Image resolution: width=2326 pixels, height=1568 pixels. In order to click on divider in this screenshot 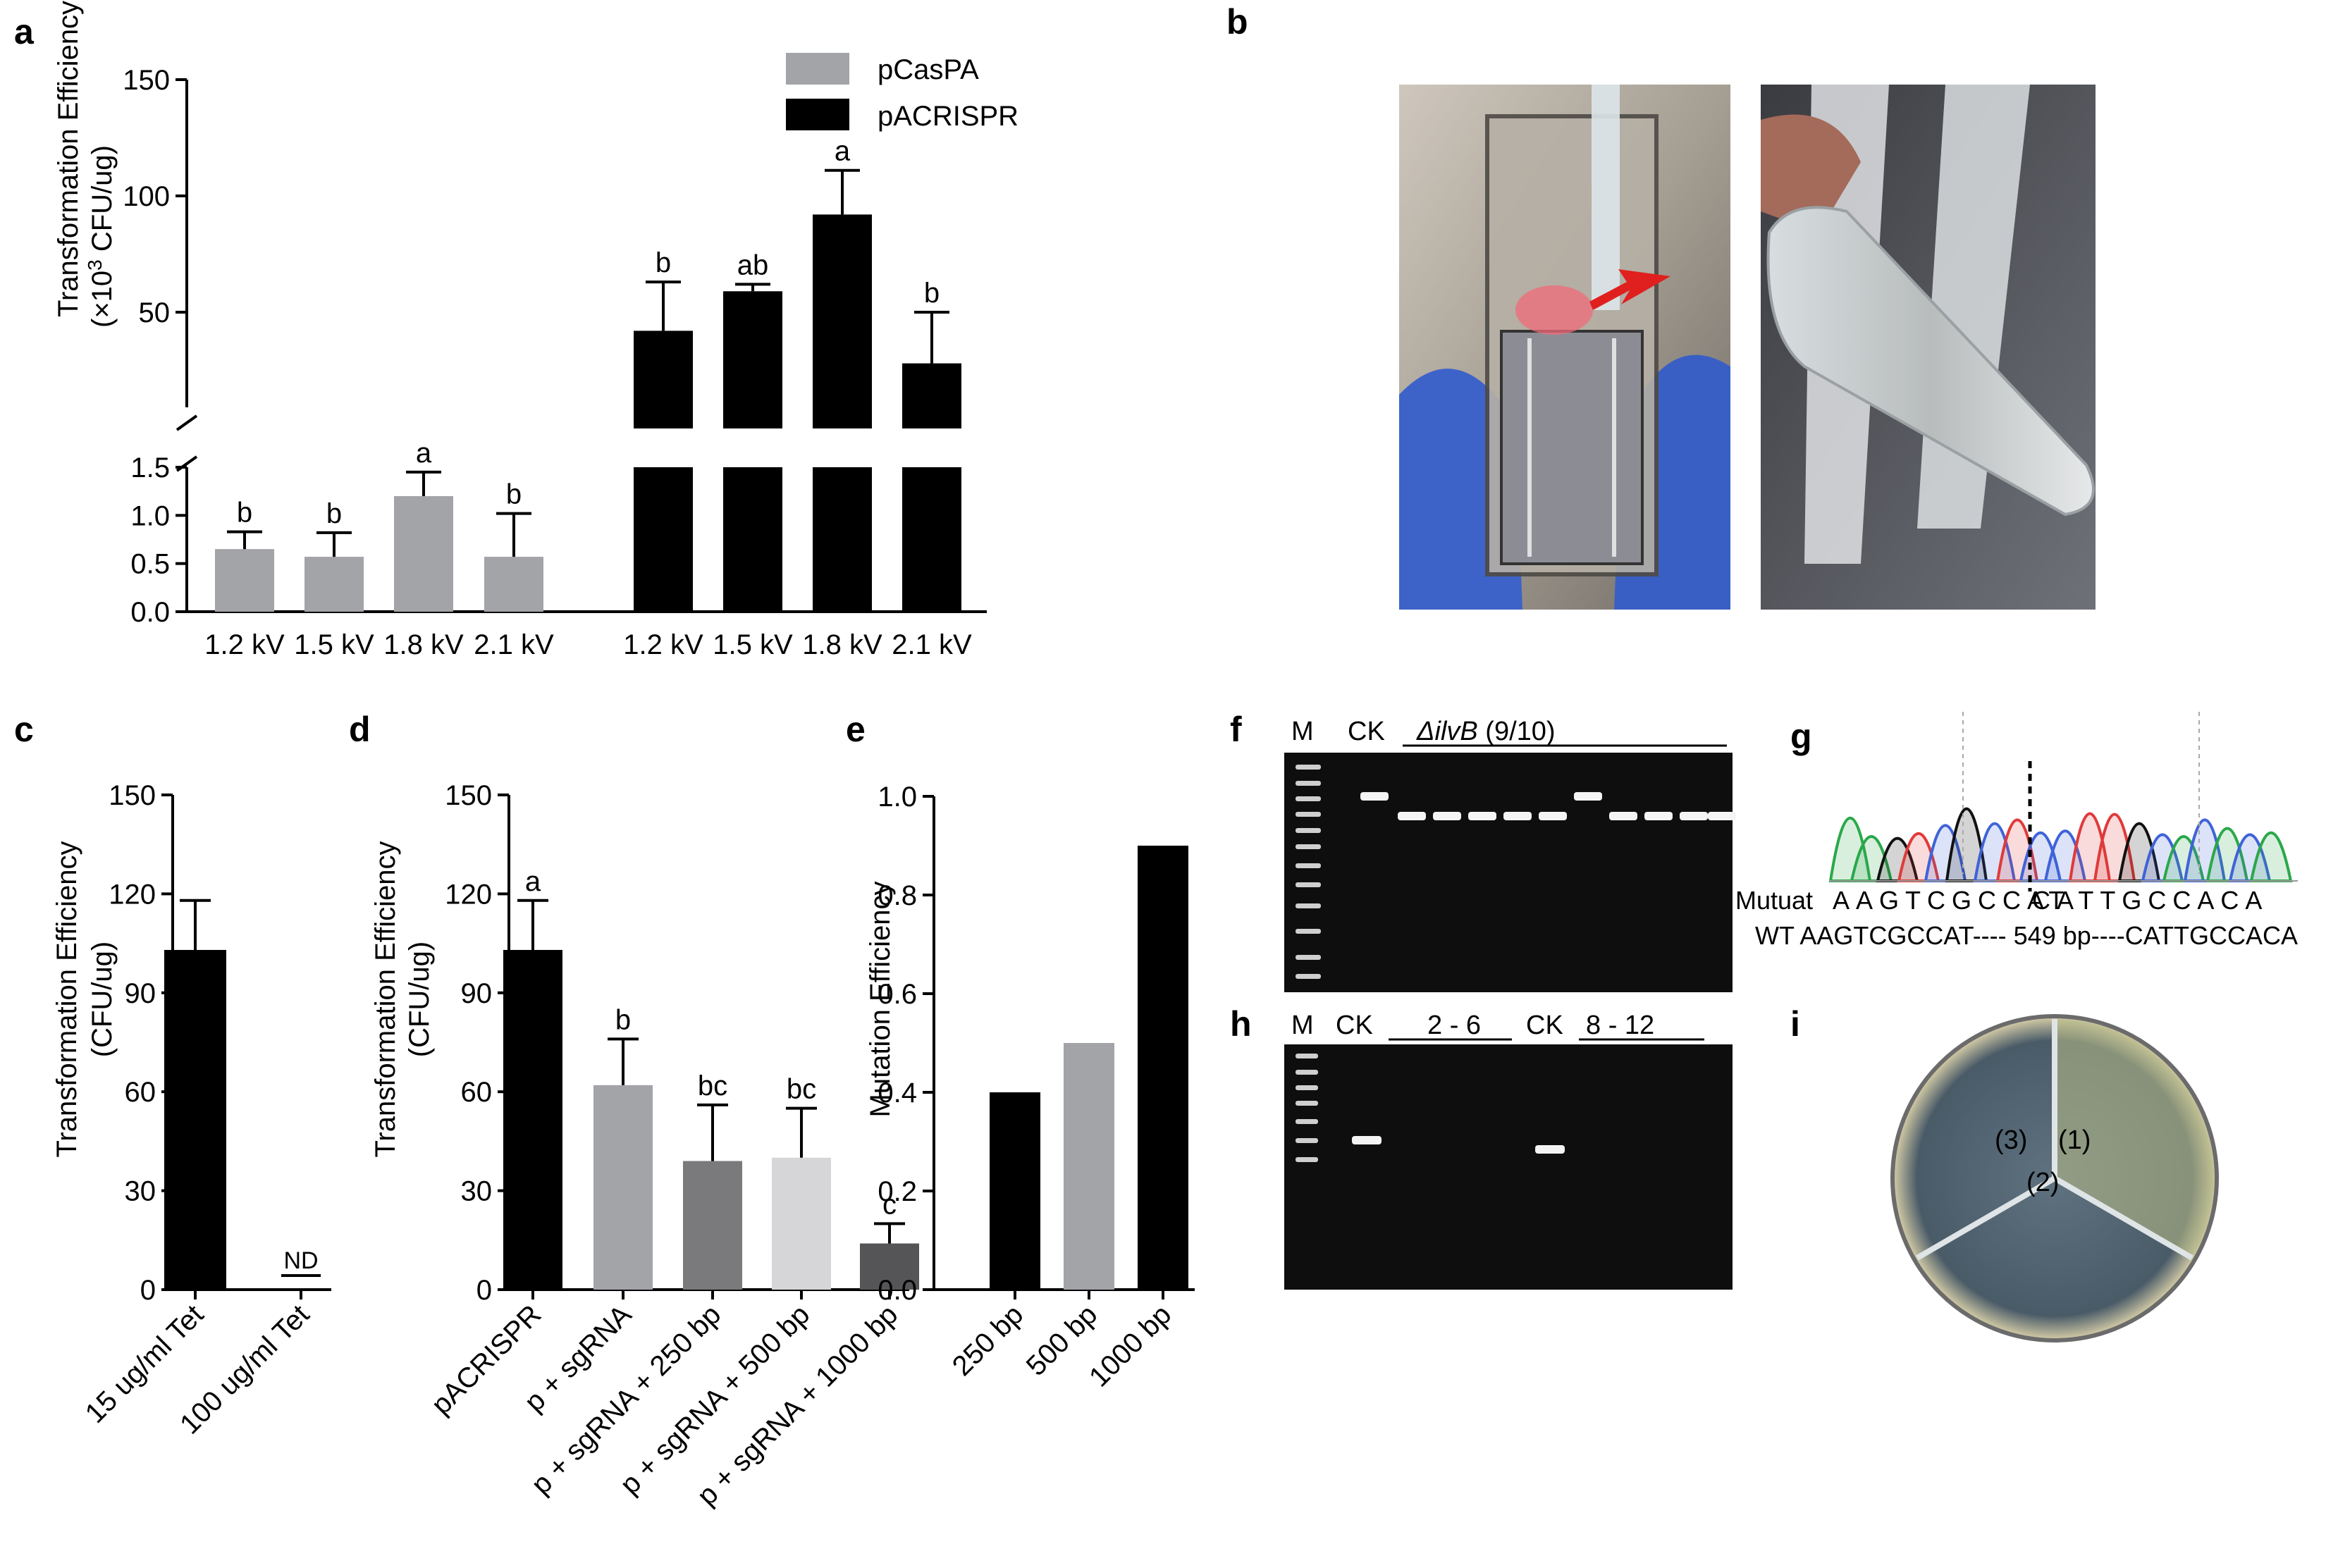, I will do `click(1986, 1218)`.